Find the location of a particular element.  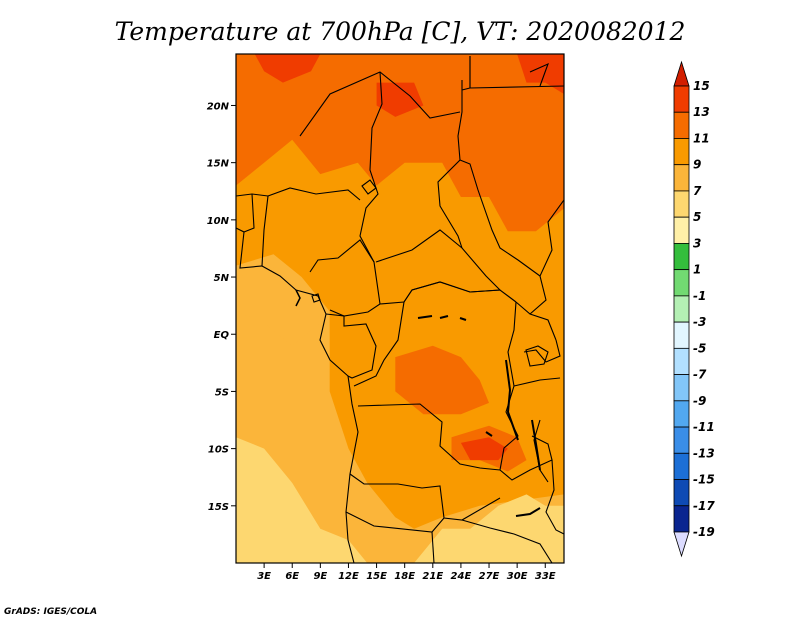

lake-tanganyika is located at coordinates (512, 400).